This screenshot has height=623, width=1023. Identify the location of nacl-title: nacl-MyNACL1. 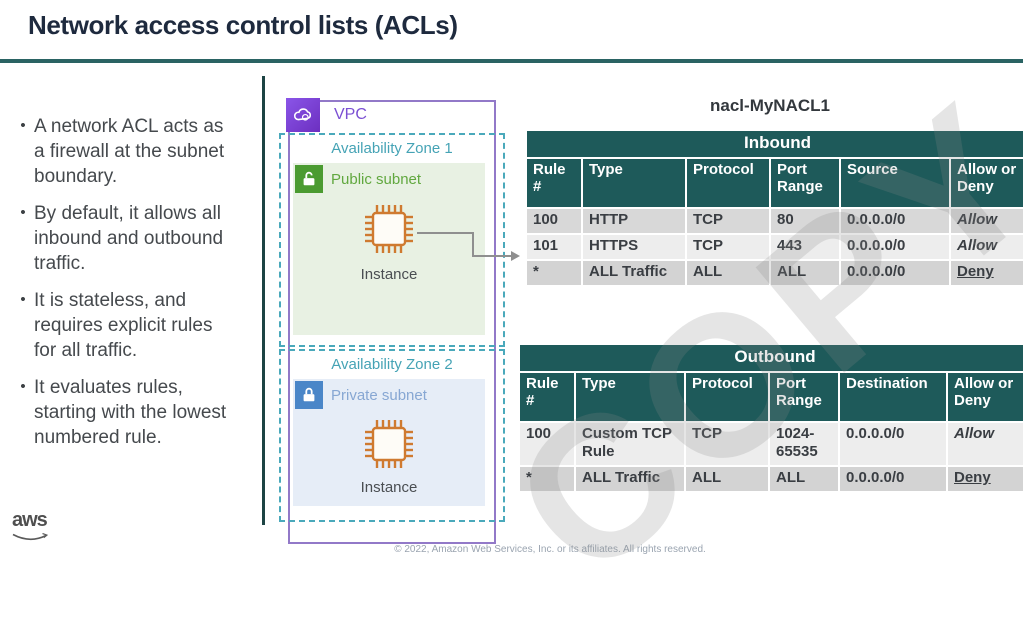
(770, 105).